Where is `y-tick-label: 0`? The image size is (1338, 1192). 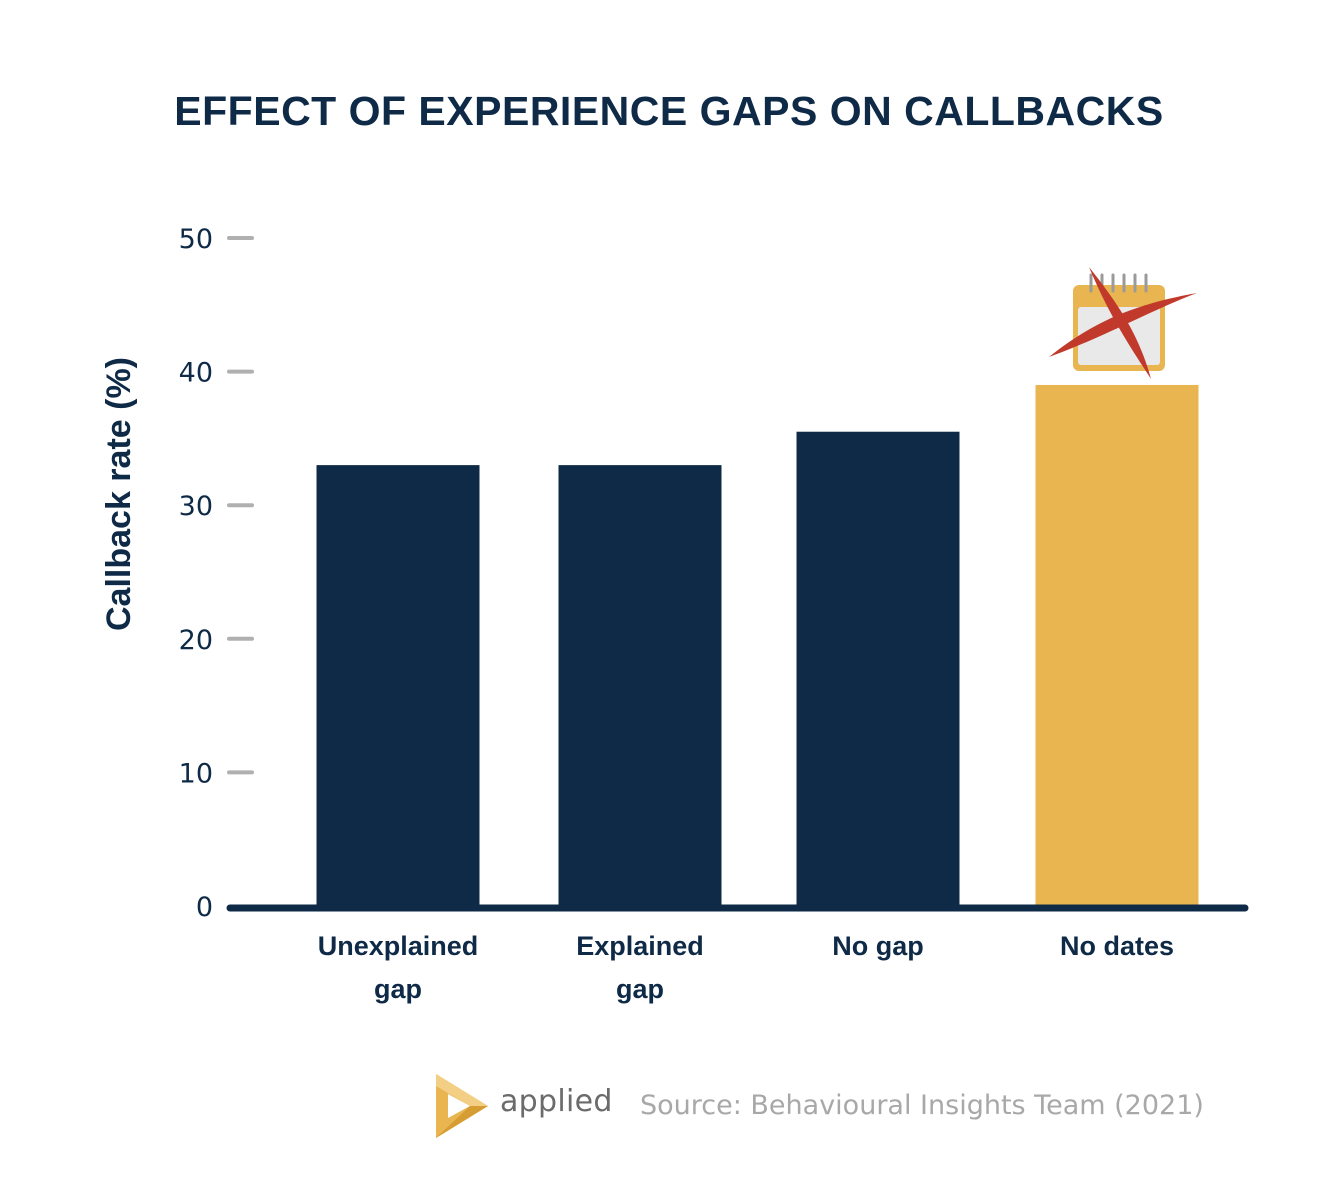
y-tick-label: 0 is located at coordinates (204, 907).